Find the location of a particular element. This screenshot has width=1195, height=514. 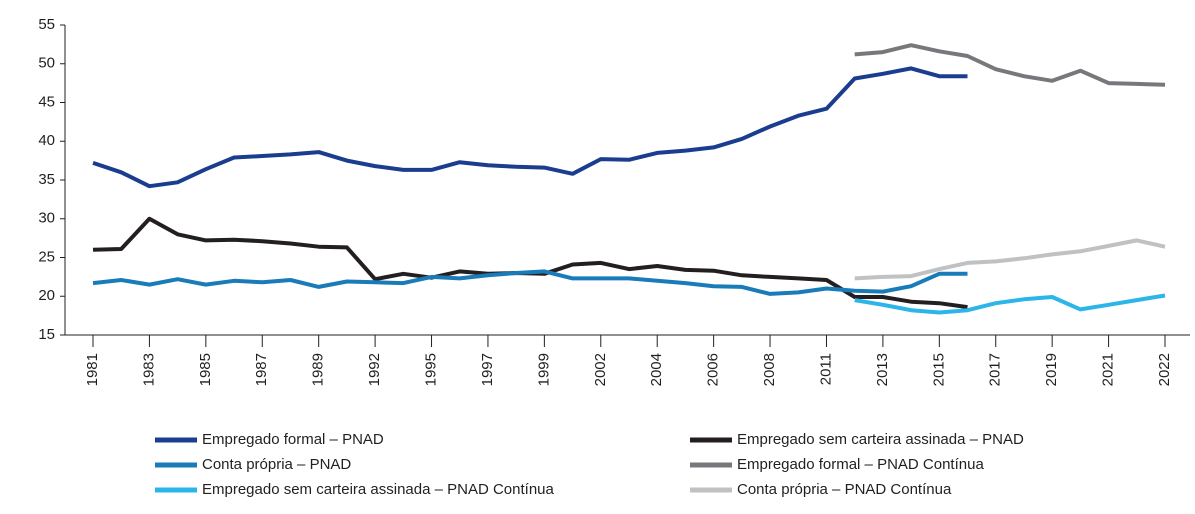

x-tick-label: 2013 is located at coordinates (882, 369).